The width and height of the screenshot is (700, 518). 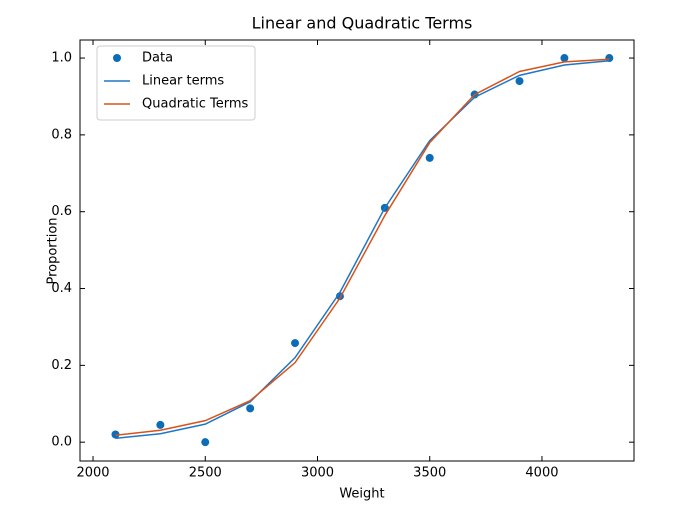 I want to click on x-axis-label: Weight, so click(x=361, y=494).